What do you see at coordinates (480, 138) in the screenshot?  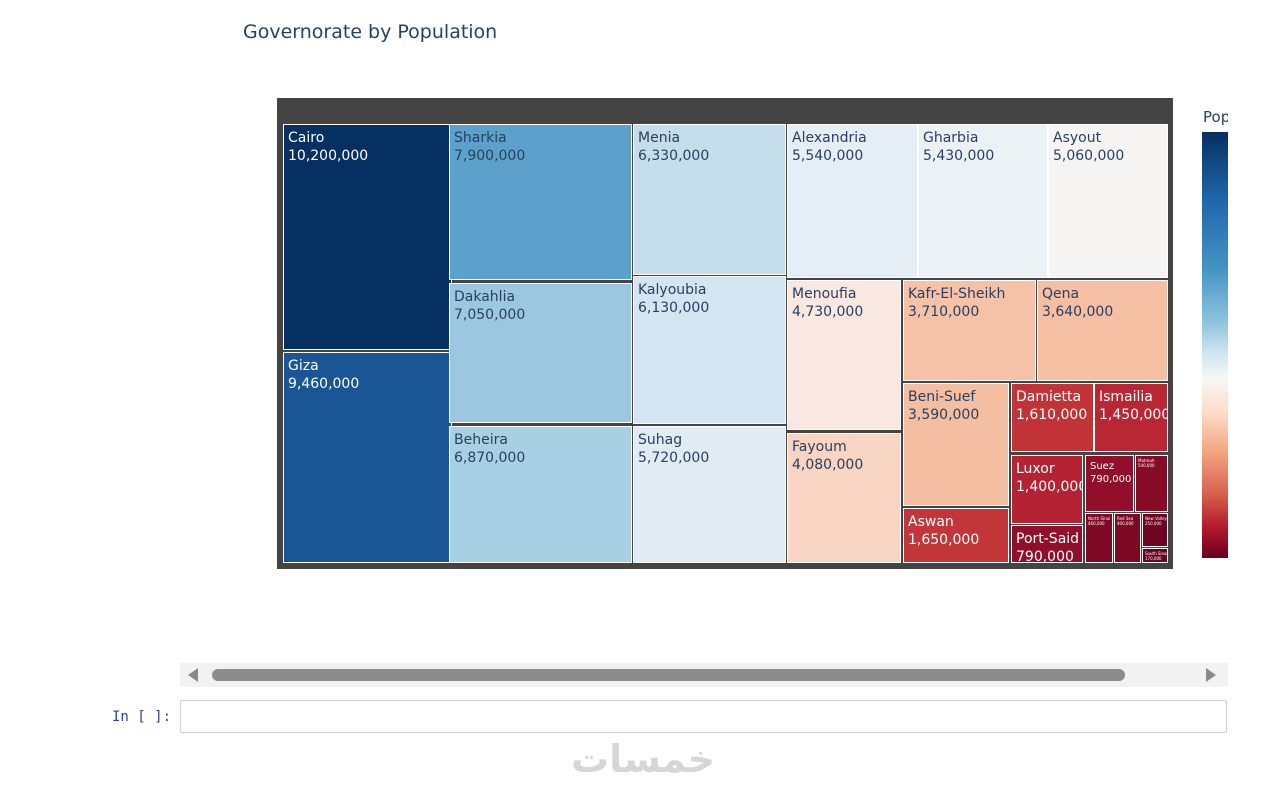 I see `tile-name: Sharkia` at bounding box center [480, 138].